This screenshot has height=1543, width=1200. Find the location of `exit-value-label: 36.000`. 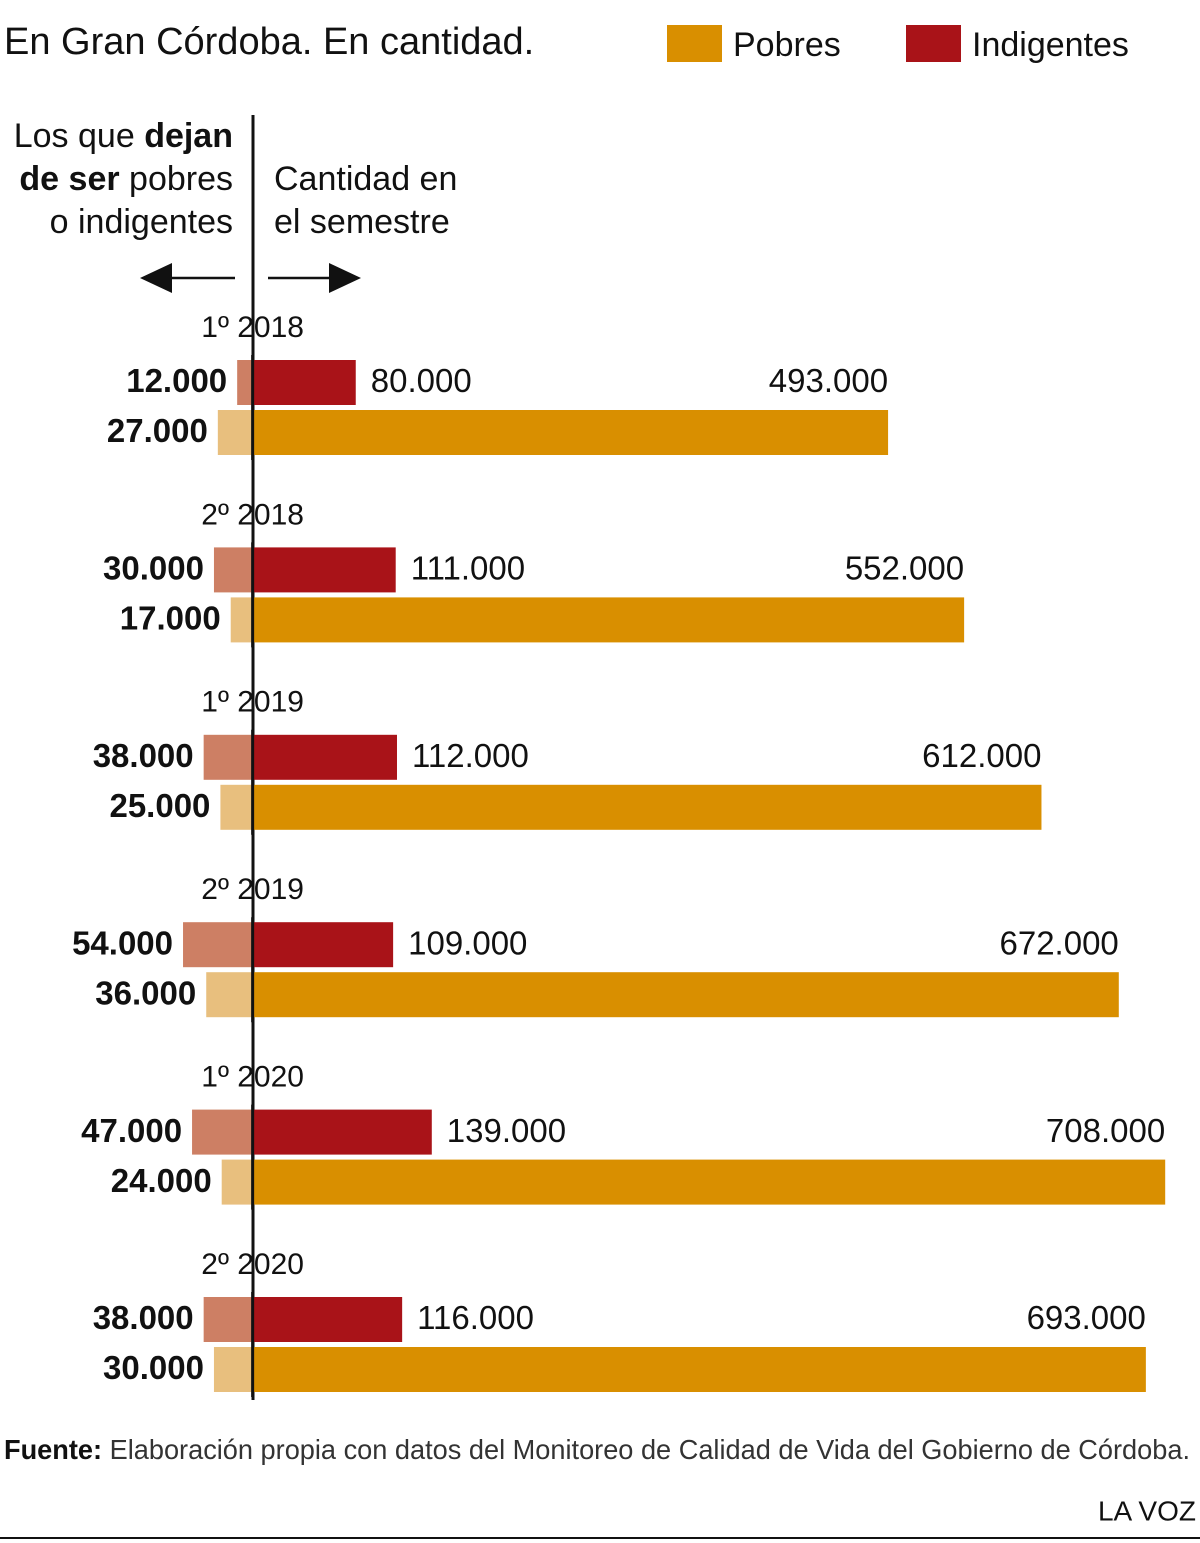

exit-value-label: 36.000 is located at coordinates (145, 992).